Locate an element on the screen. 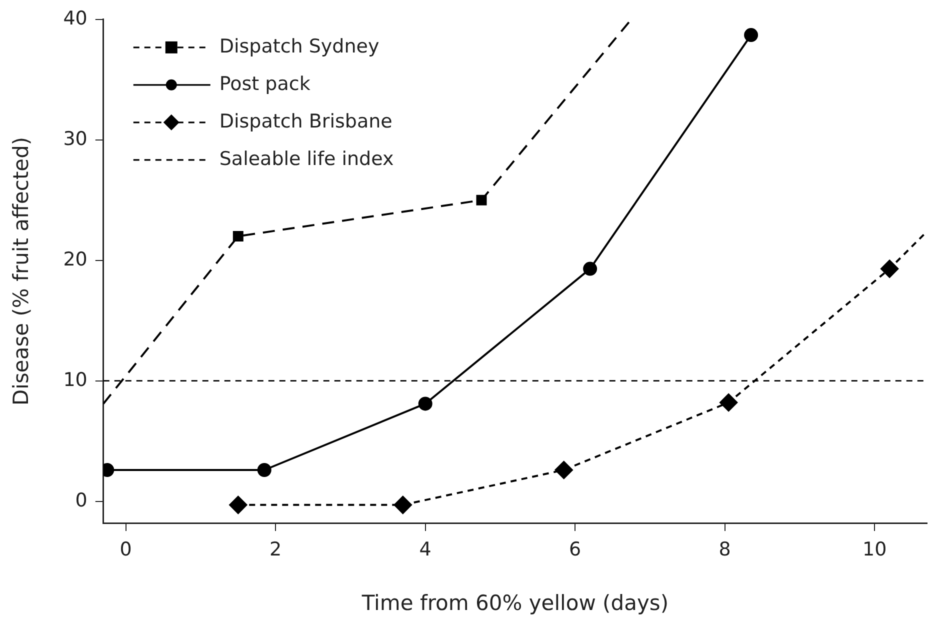  legend-label: Saleable life index is located at coordinates (306, 159).